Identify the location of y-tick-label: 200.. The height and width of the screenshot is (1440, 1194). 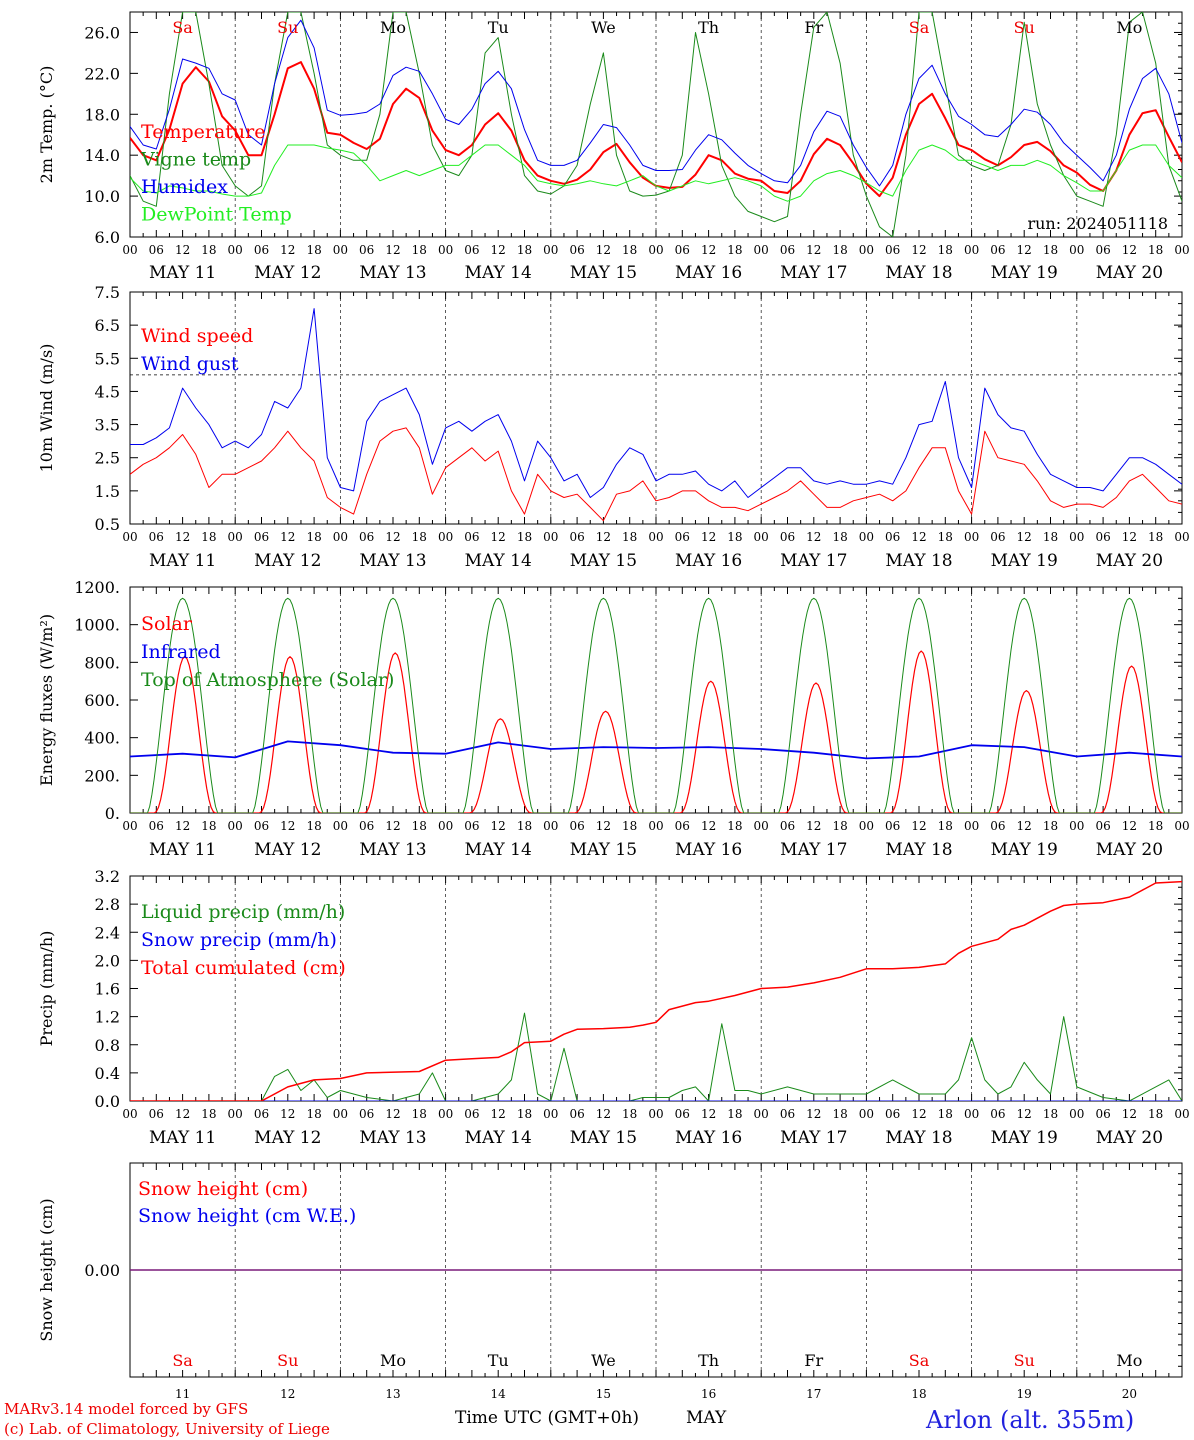
(102, 775).